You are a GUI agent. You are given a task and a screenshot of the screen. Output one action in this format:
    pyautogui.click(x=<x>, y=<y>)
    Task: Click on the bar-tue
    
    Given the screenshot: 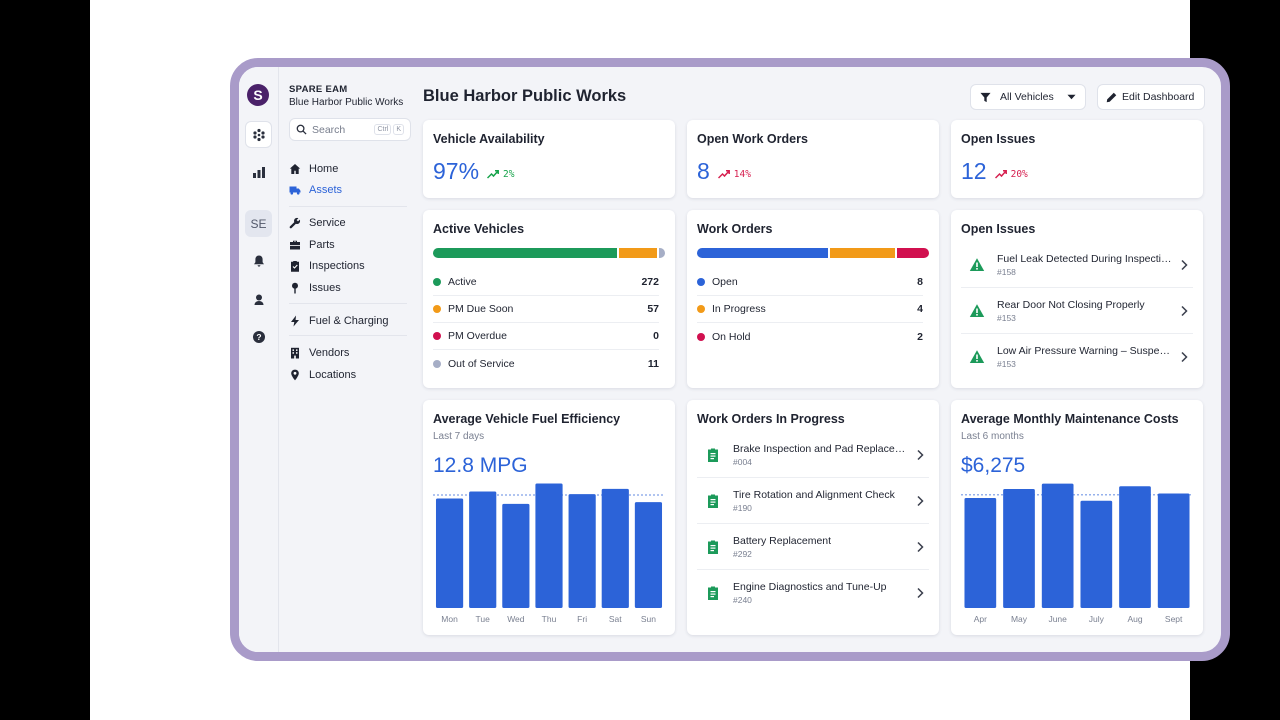 What is the action you would take?
    pyautogui.click(x=483, y=549)
    